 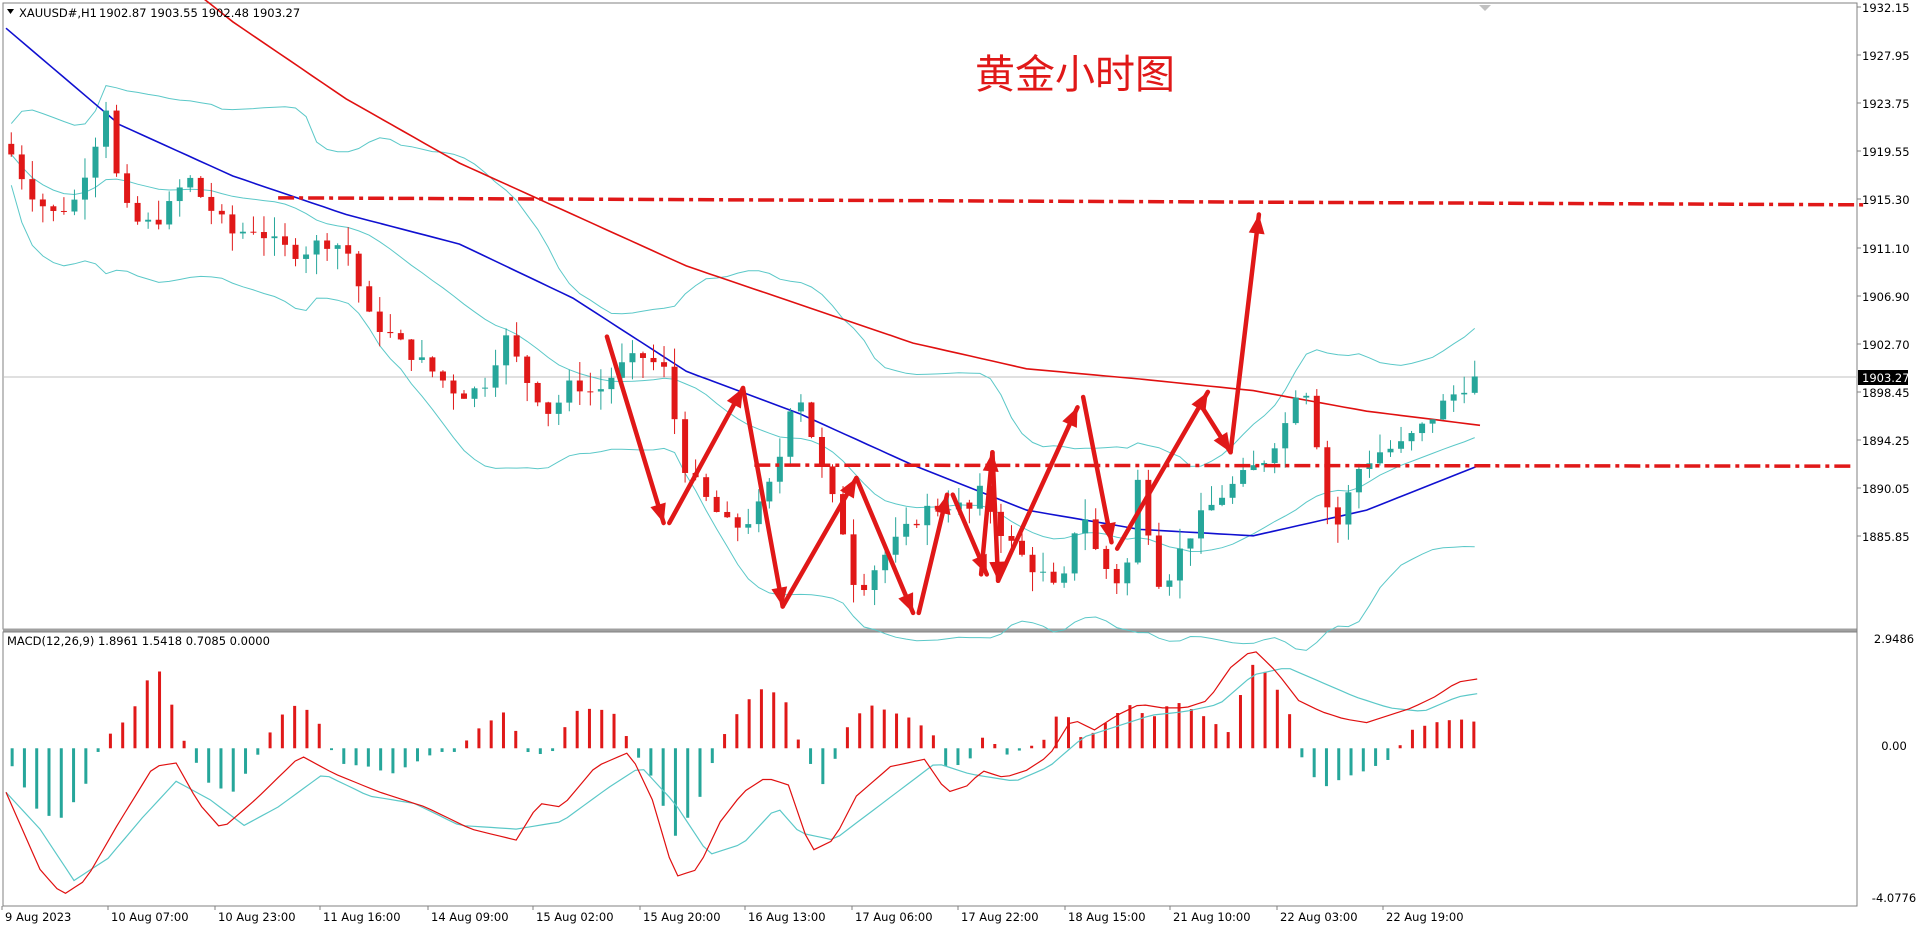 I want to click on time-tick-label: 17 Aug 22:00, so click(x=1000, y=917).